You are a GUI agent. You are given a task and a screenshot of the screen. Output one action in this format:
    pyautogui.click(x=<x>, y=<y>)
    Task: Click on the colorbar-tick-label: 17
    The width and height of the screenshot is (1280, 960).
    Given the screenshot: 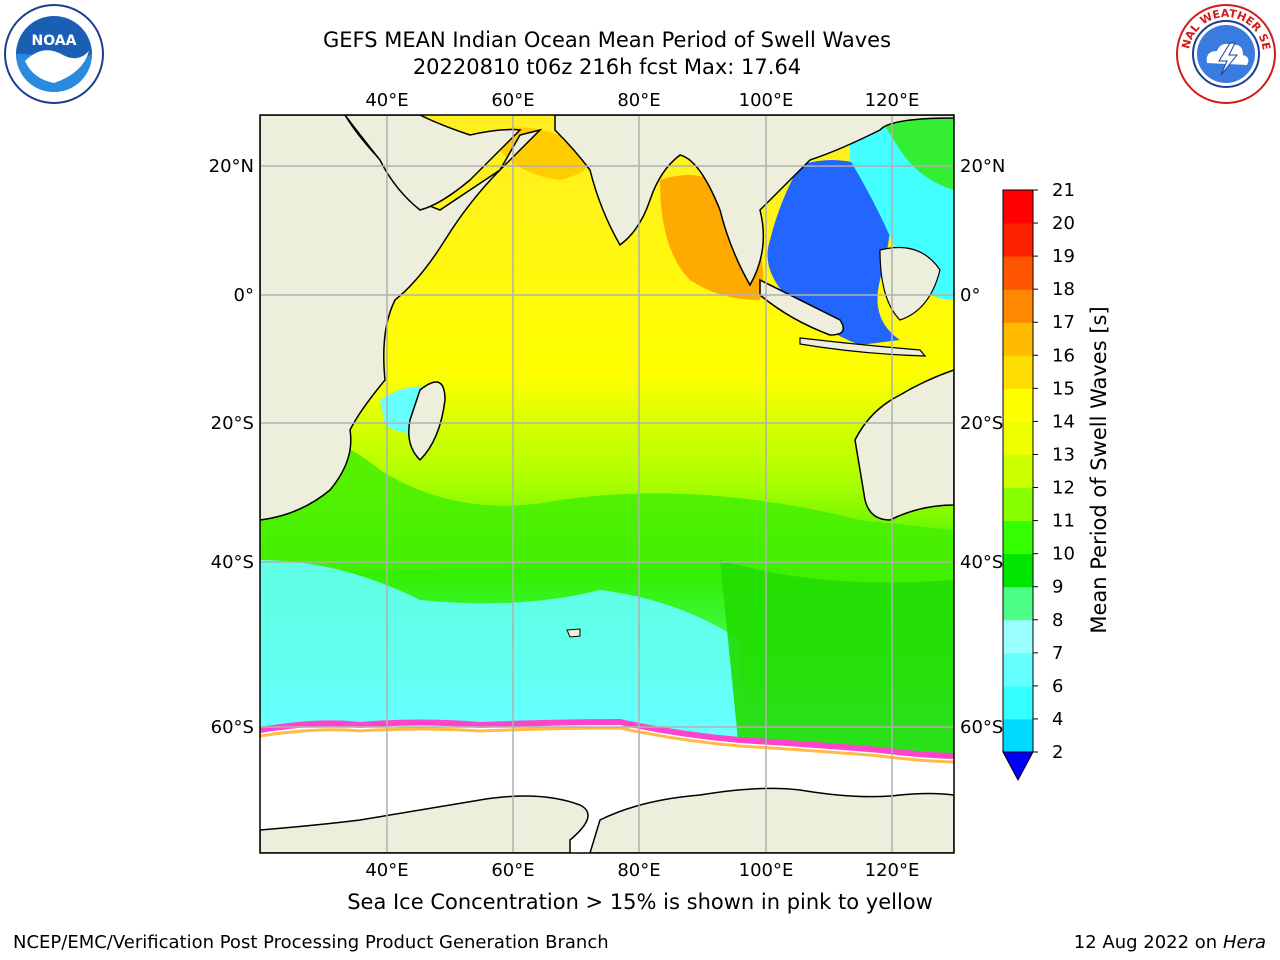 What is the action you would take?
    pyautogui.click(x=1063, y=322)
    